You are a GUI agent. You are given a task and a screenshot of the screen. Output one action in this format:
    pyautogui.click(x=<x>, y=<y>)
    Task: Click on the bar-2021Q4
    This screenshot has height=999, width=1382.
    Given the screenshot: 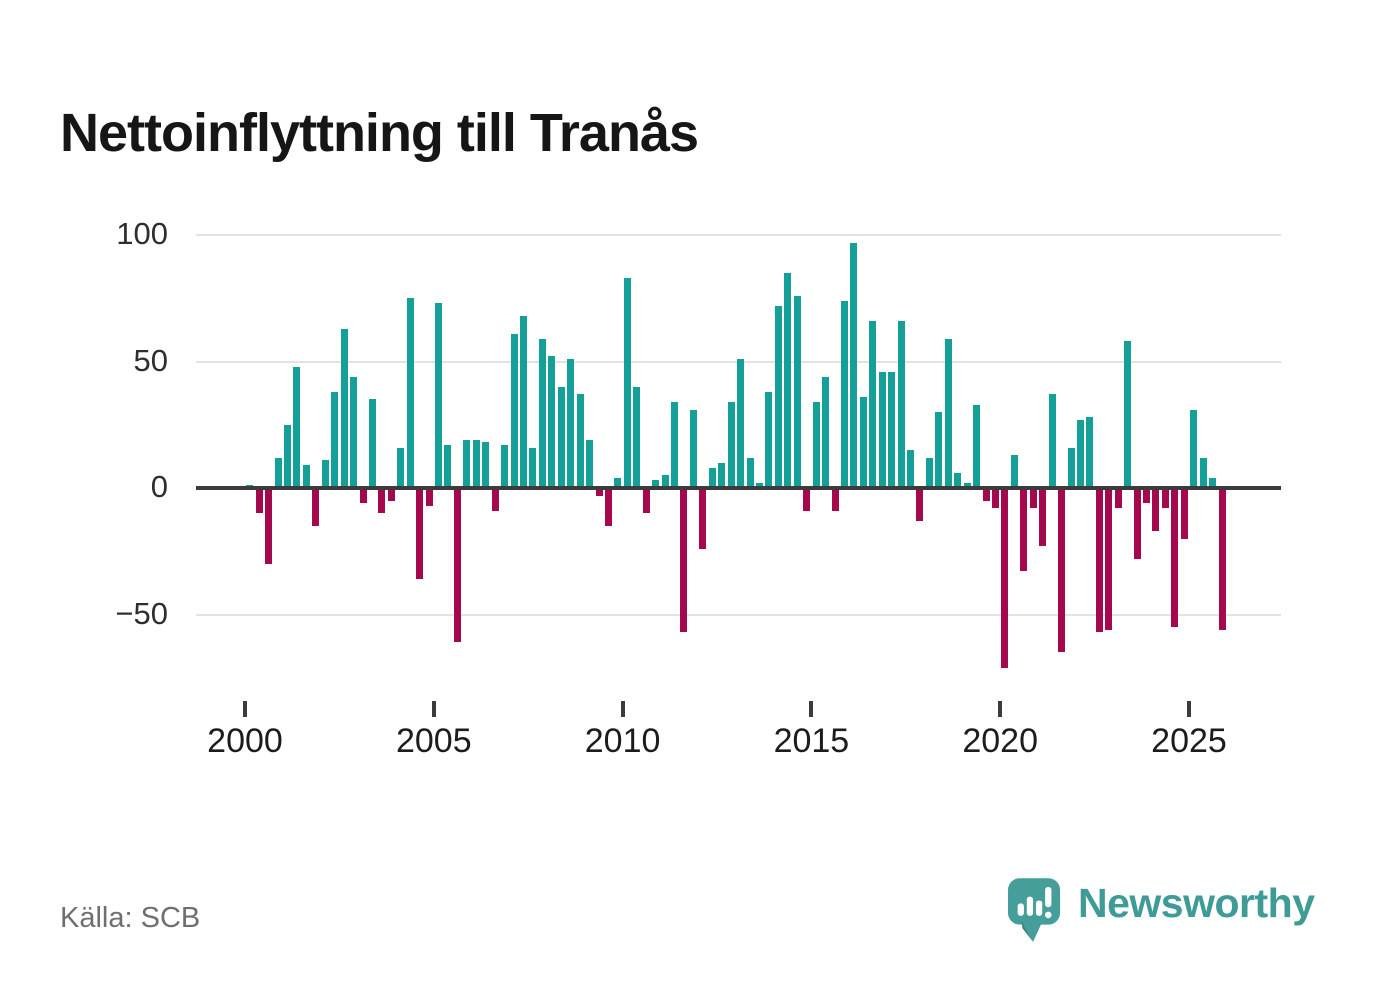 What is the action you would take?
    pyautogui.click(x=1071, y=467)
    